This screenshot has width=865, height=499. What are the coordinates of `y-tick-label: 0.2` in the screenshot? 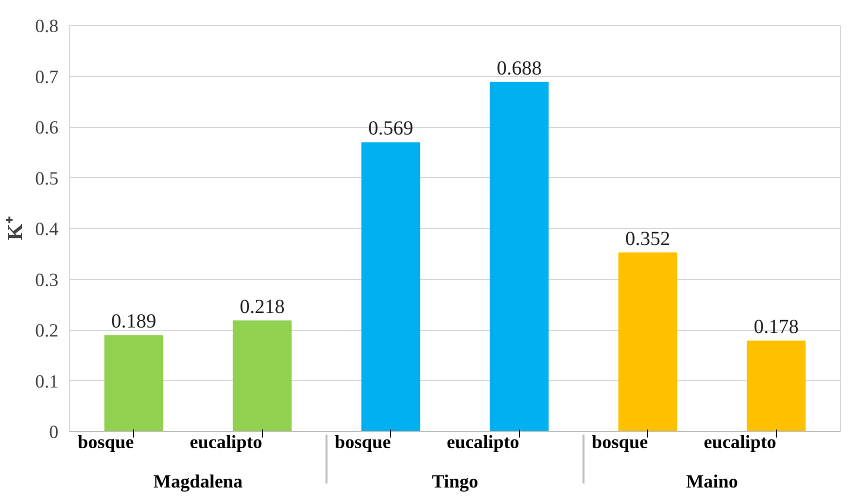 It's located at (47, 331).